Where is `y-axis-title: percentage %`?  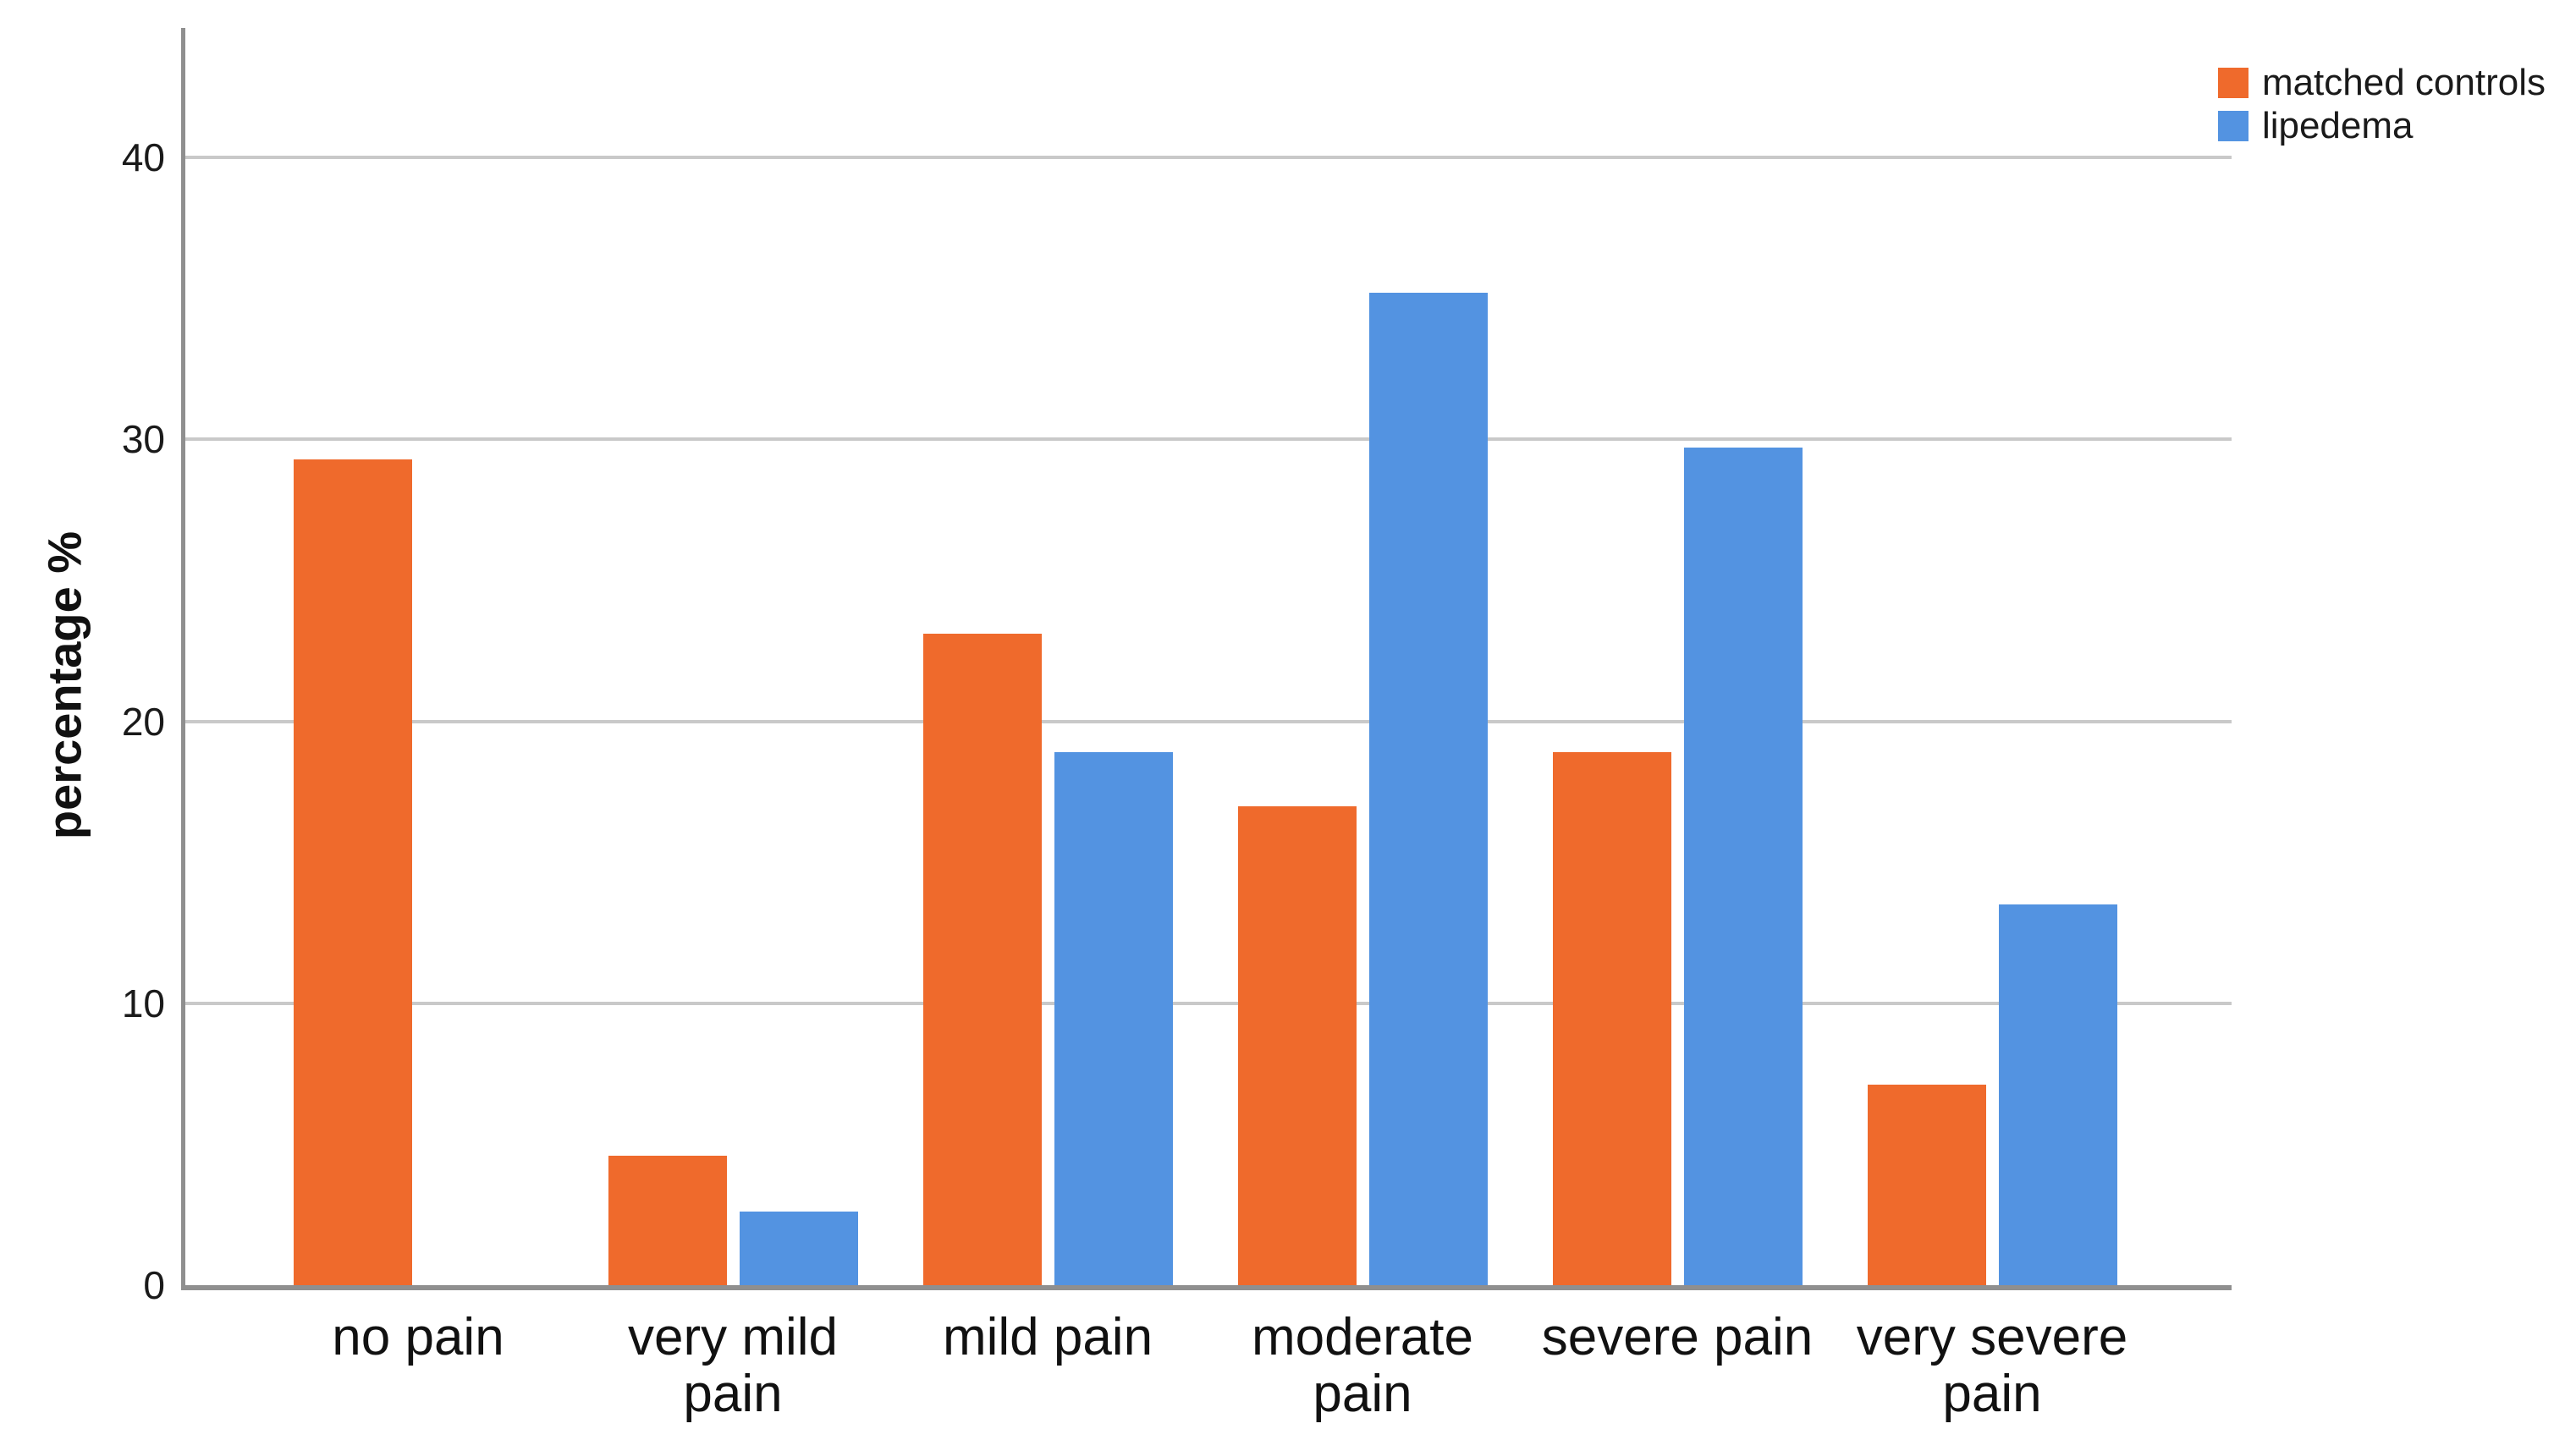
y-axis-title: percentage % is located at coordinates (64, 685).